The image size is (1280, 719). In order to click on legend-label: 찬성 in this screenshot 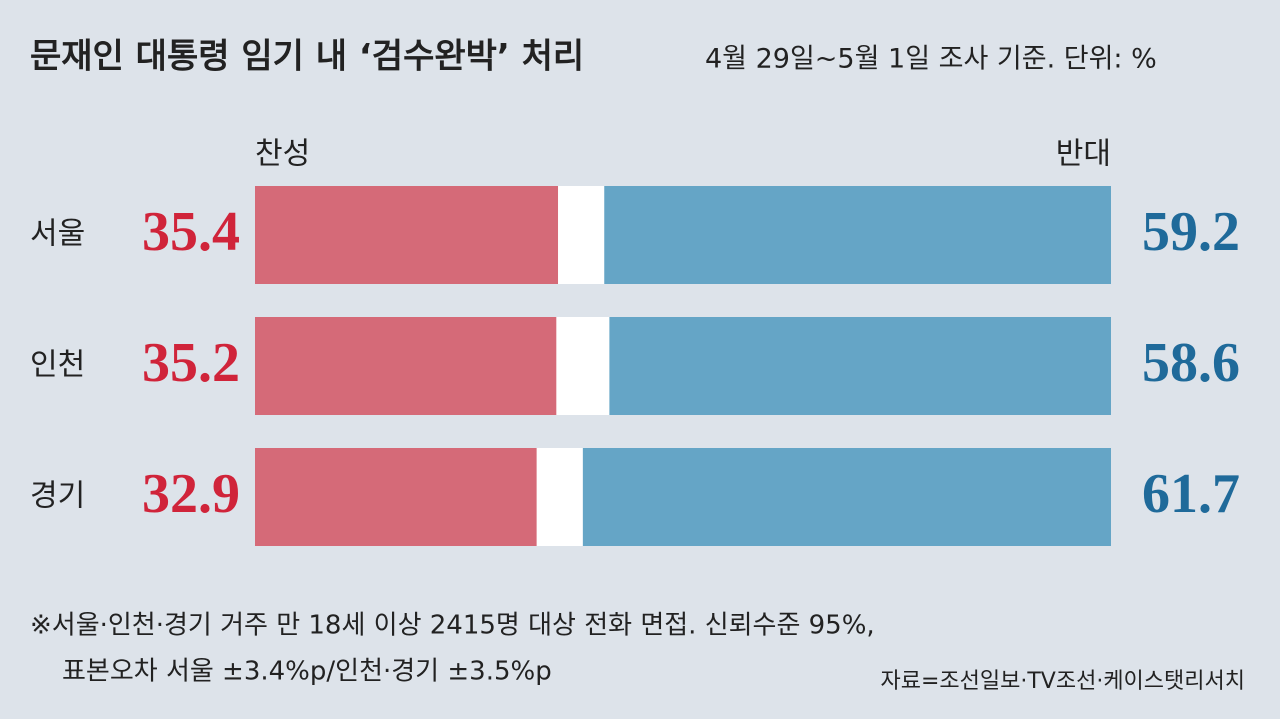, I will do `click(282, 154)`.